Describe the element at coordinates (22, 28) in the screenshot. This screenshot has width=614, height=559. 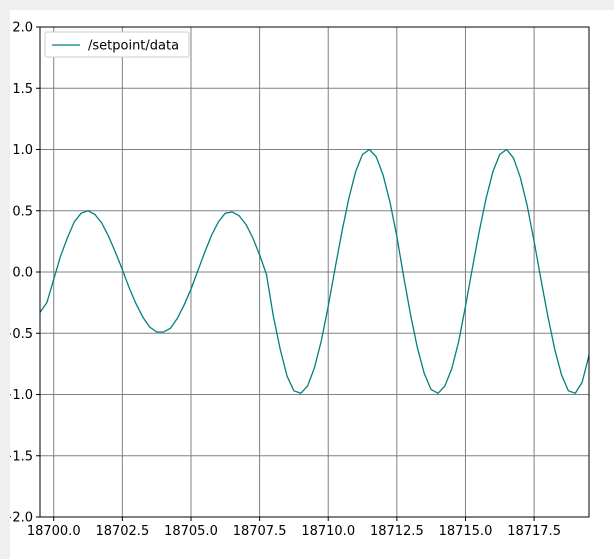
I see `y-tick-label: 2.0` at that location.